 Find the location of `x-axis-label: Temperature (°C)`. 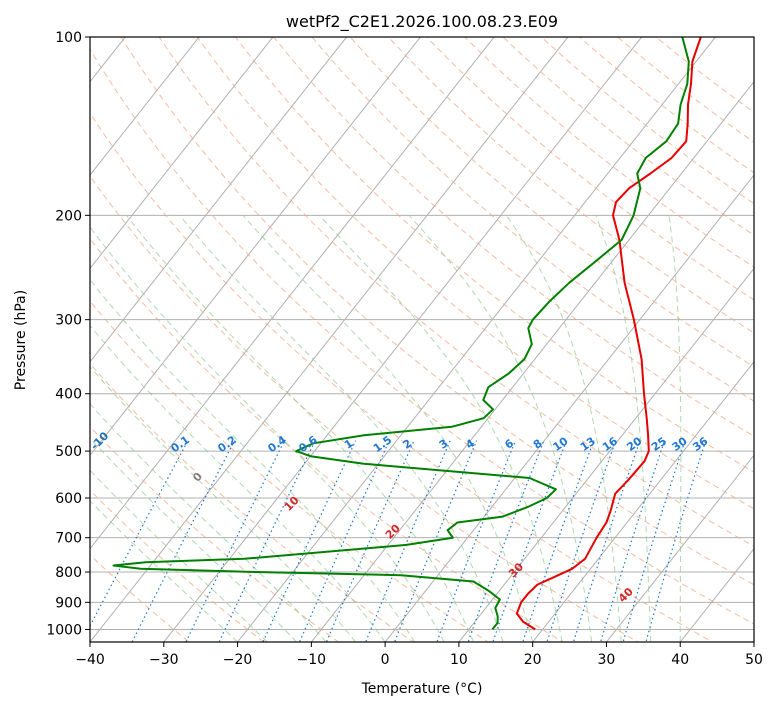

x-axis-label: Temperature (°C) is located at coordinates (422, 689).